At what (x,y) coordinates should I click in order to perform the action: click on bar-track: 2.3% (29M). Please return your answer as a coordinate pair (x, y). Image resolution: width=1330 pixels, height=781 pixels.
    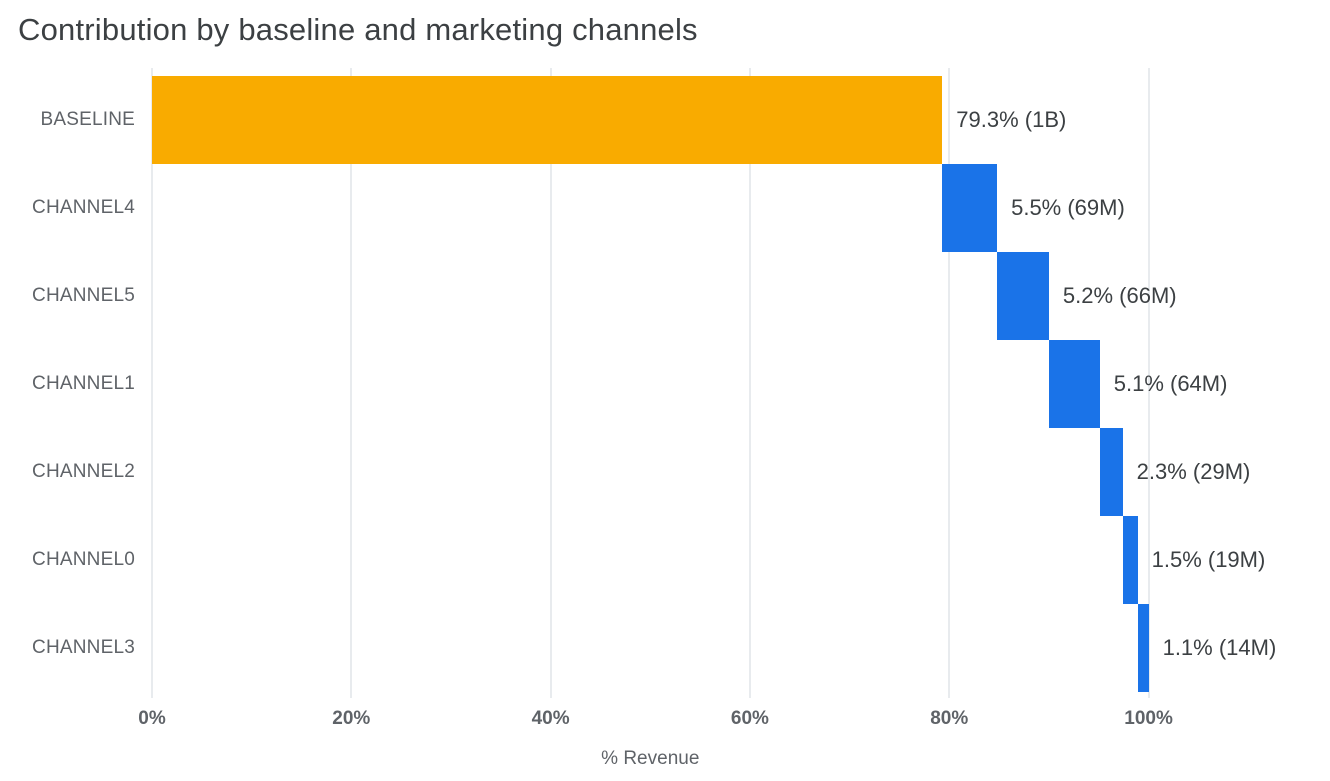
    Looking at the image, I should click on (735, 472).